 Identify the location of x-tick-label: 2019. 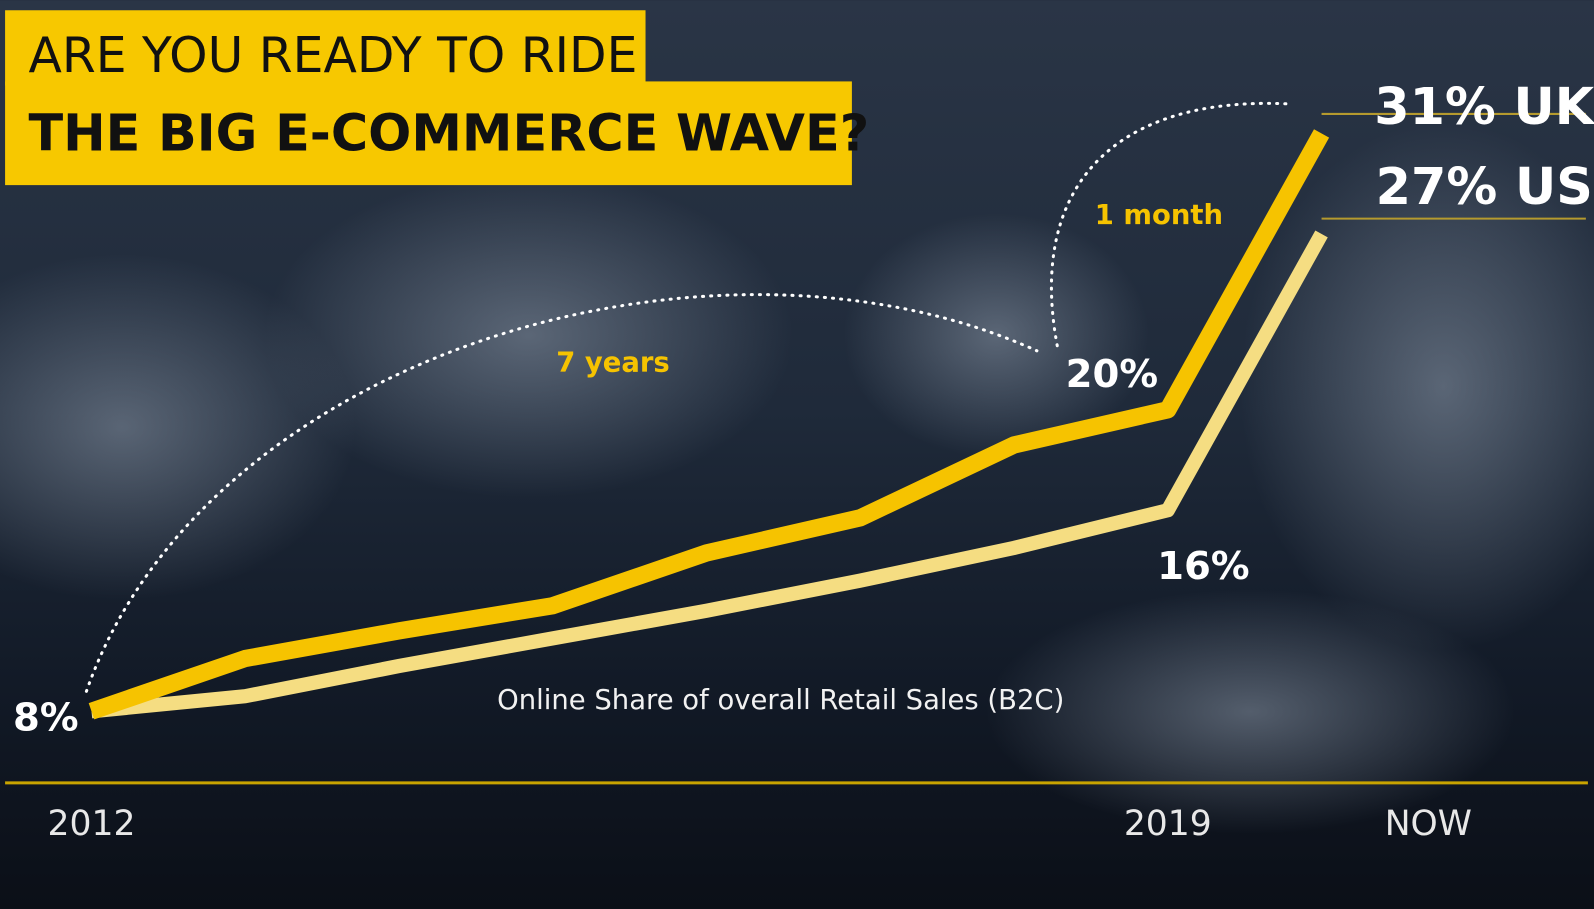
(1168, 824).